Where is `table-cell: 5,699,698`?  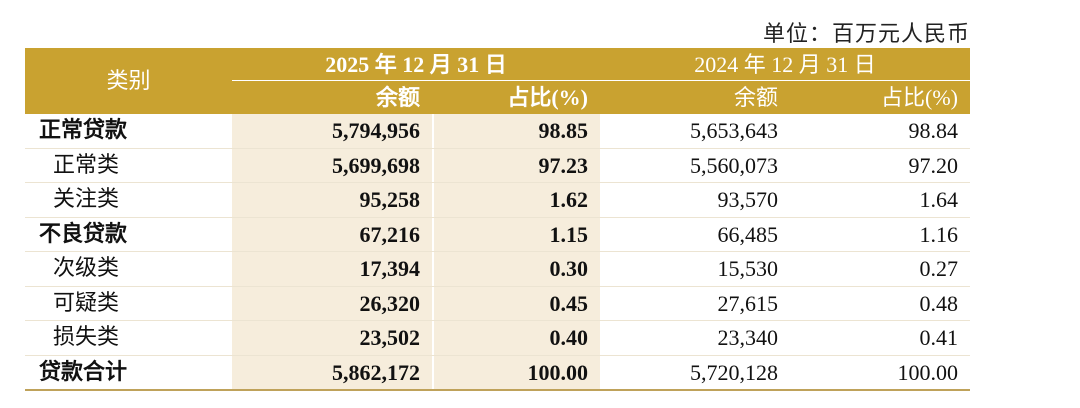 table-cell: 5,699,698 is located at coordinates (332, 165).